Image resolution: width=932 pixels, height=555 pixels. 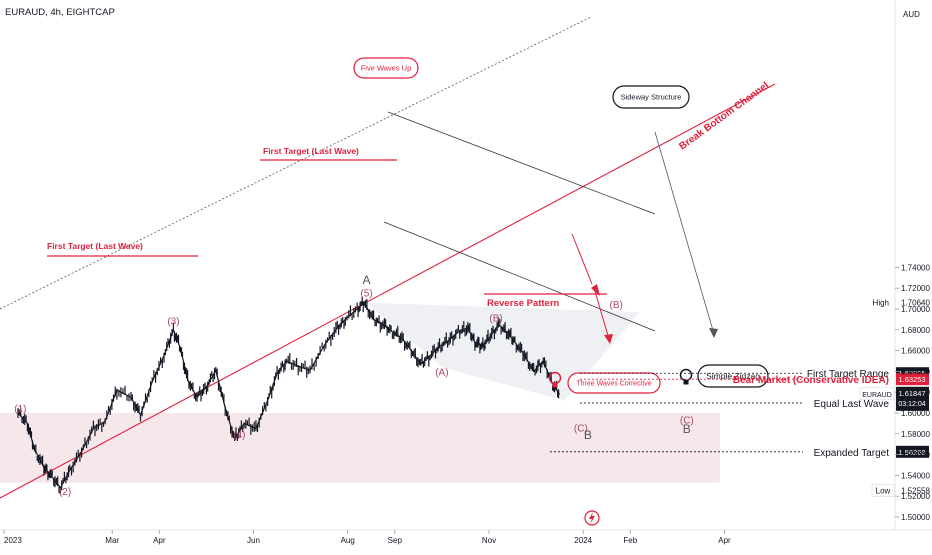 What do you see at coordinates (595, 290) in the screenshot?
I see `reverse-arrow-1-head` at bounding box center [595, 290].